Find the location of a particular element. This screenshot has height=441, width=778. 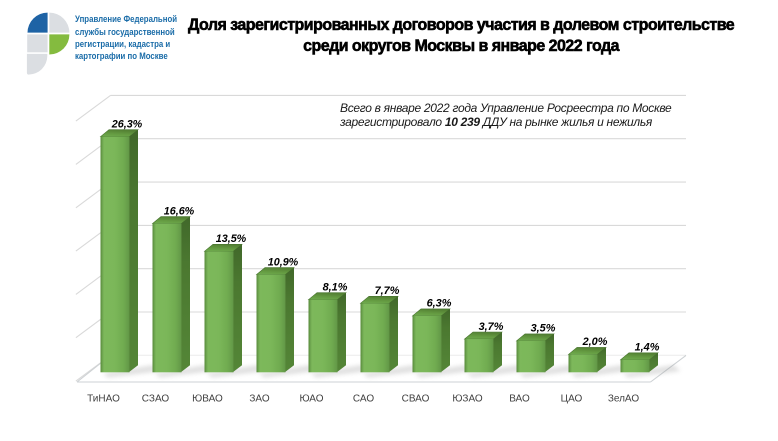

svg-text: 8,1% is located at coordinates (335, 288).